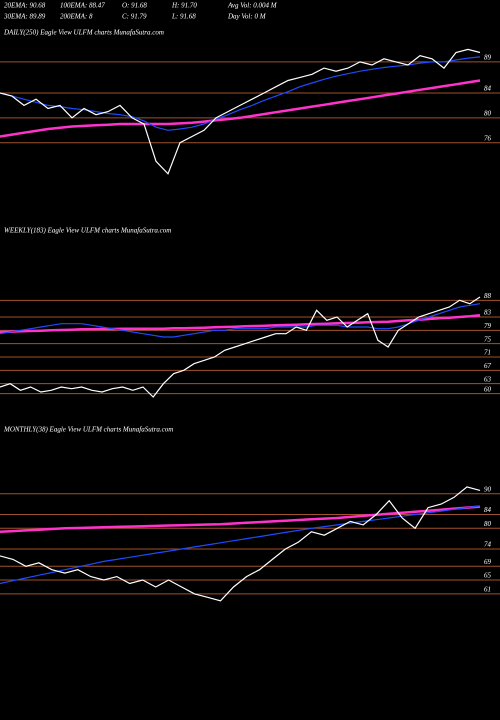 The width and height of the screenshot is (500, 720). Describe the element at coordinates (134, 6) in the screenshot. I see `stat: O: 91.68` at that location.